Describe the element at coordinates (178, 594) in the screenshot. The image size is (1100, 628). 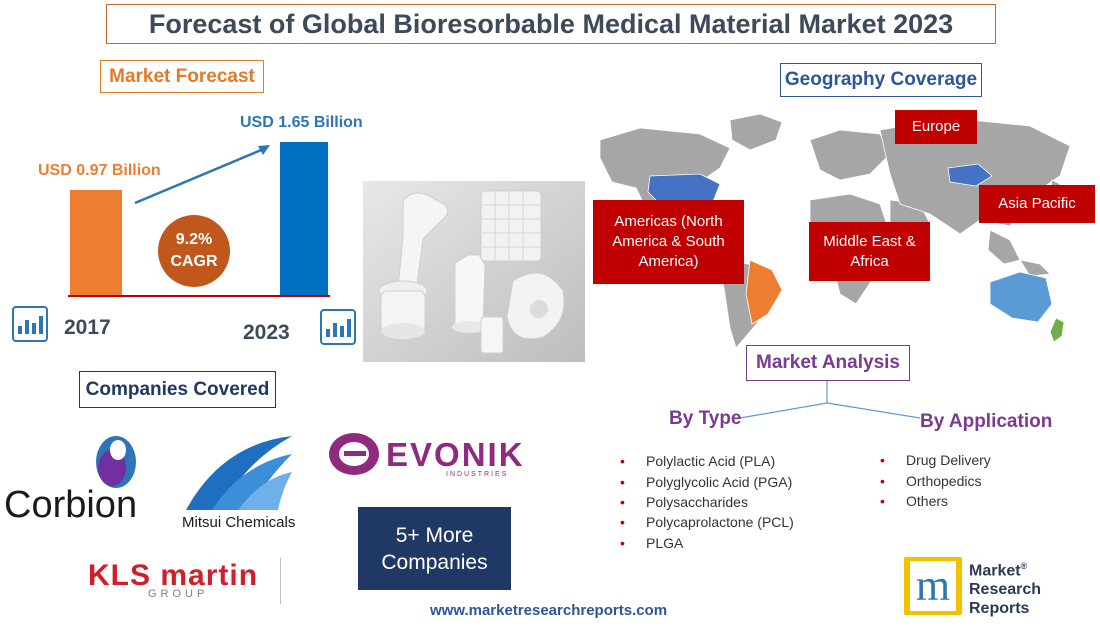
I see `kls-martin-logo-subtext: GROUP` at that location.